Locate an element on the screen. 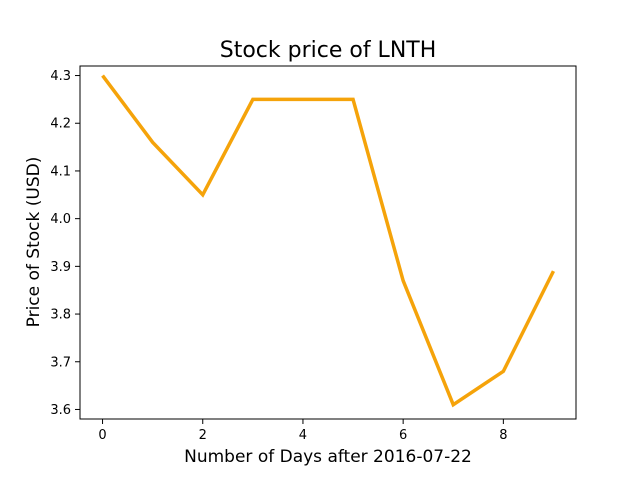  y-tick-label: 4.2 is located at coordinates (60, 124).